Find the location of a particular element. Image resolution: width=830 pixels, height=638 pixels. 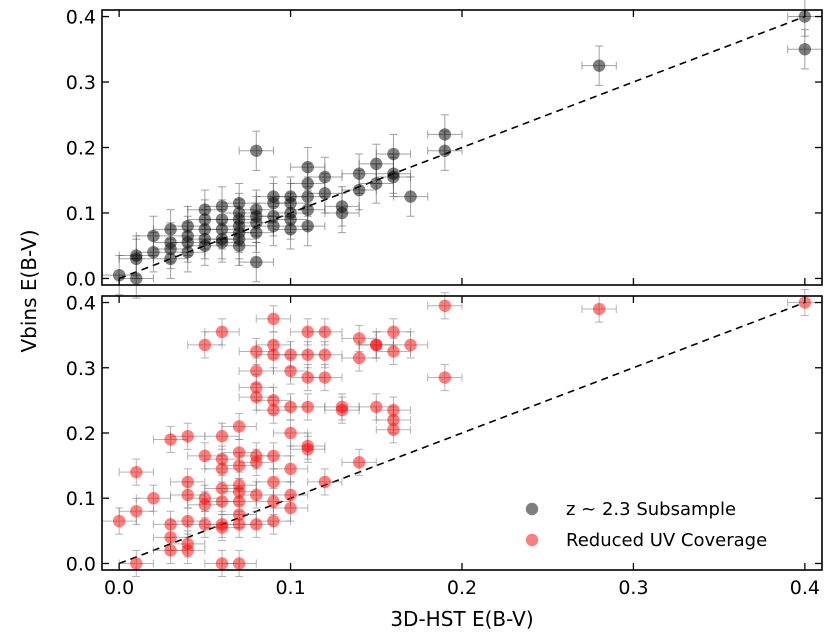

x-tick-label: 0.4 is located at coordinates (805, 588).